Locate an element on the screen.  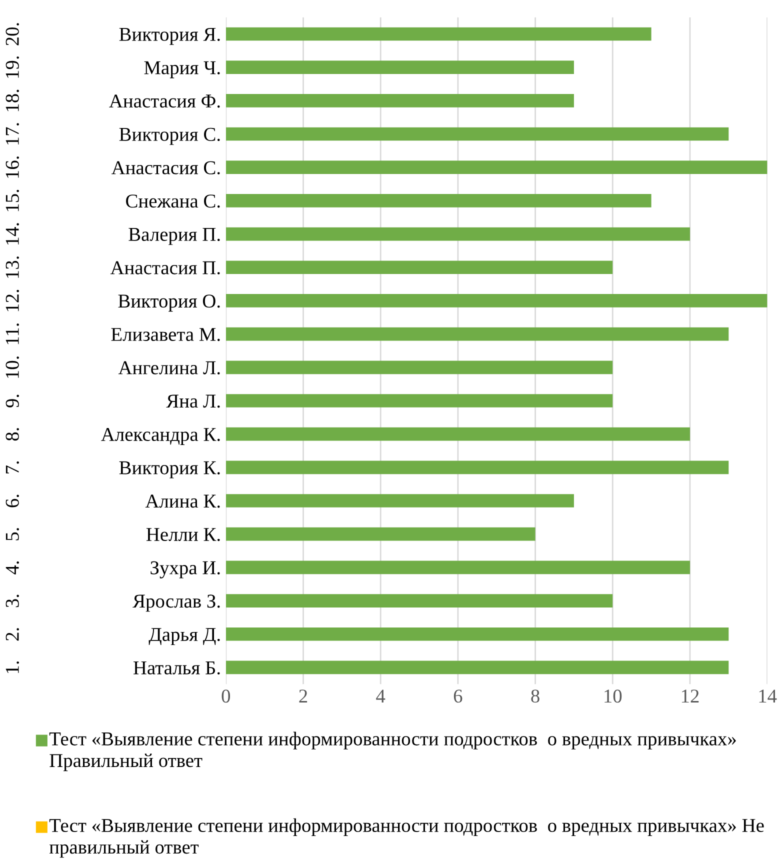
text: 11. is located at coordinates (12, 334).